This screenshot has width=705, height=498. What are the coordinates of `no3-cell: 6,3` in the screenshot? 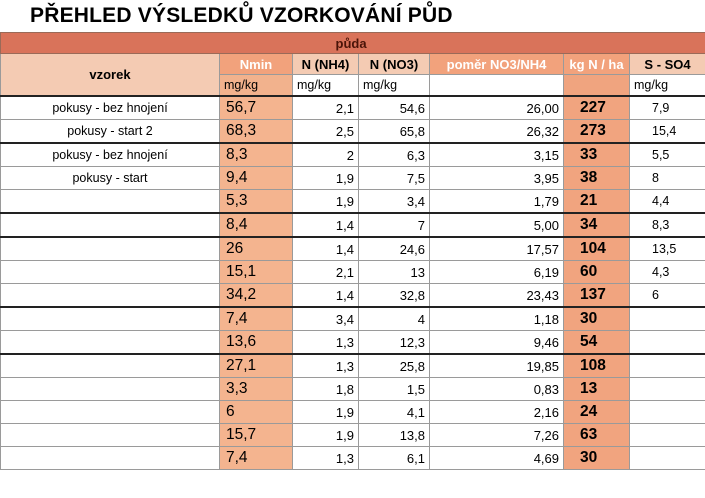 It's located at (394, 154).